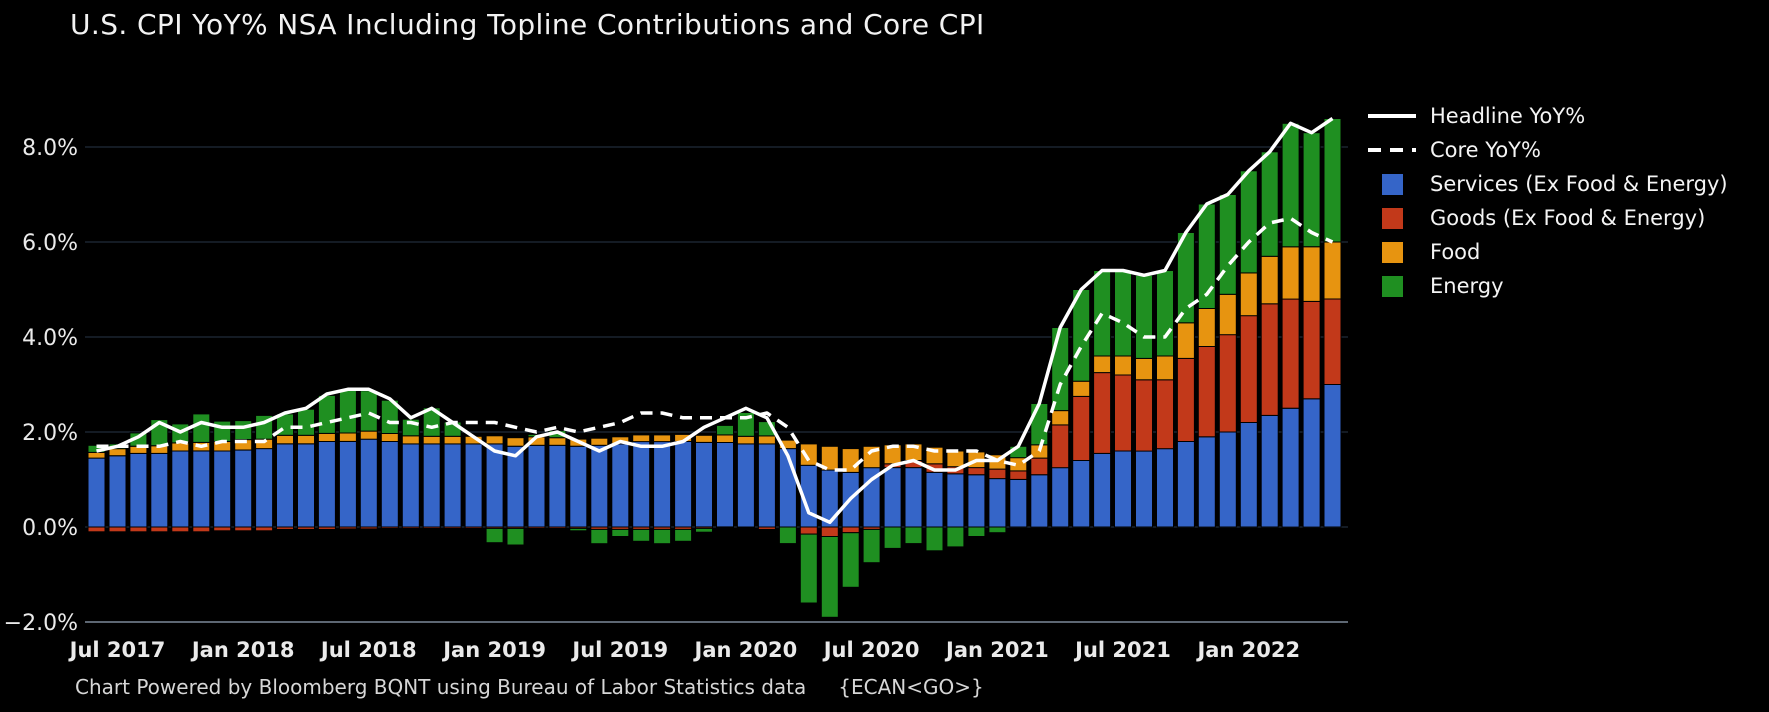  What do you see at coordinates (50, 148) in the screenshot?
I see `y-tick-label: 8.0%` at bounding box center [50, 148].